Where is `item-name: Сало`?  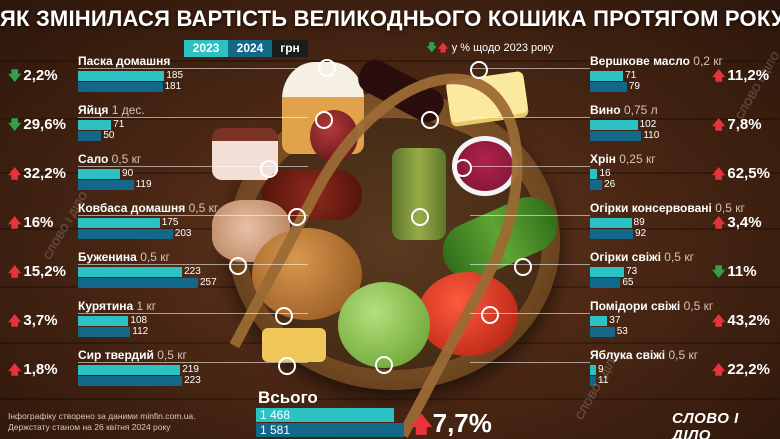
item-name: Сало is located at coordinates (93, 159).